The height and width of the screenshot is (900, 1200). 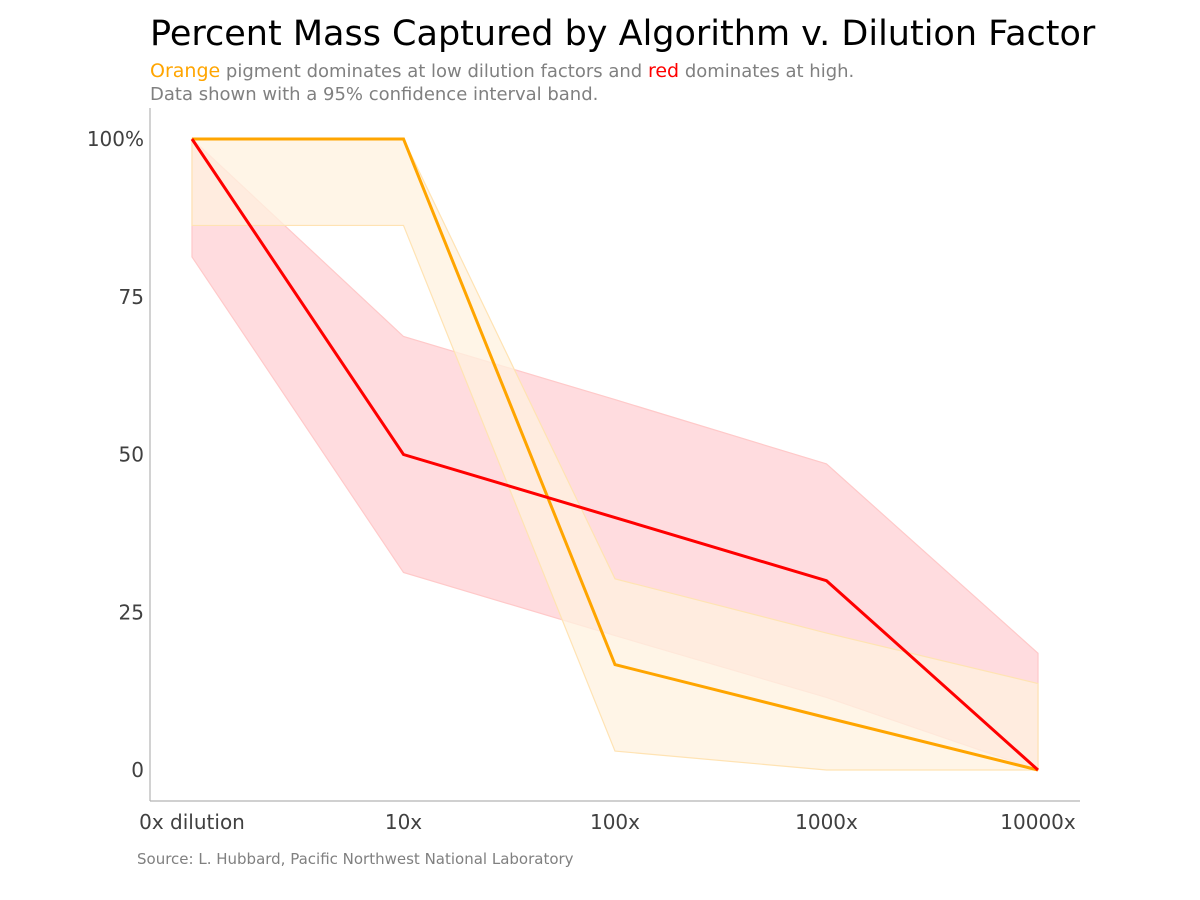 I want to click on x-tick-label: 100x, so click(x=615, y=822).